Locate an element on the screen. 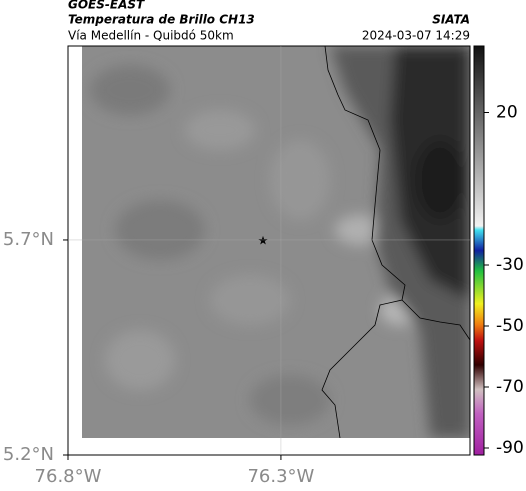 The width and height of the screenshot is (526, 491). colorbar-tick-label: 20 is located at coordinates (507, 112).